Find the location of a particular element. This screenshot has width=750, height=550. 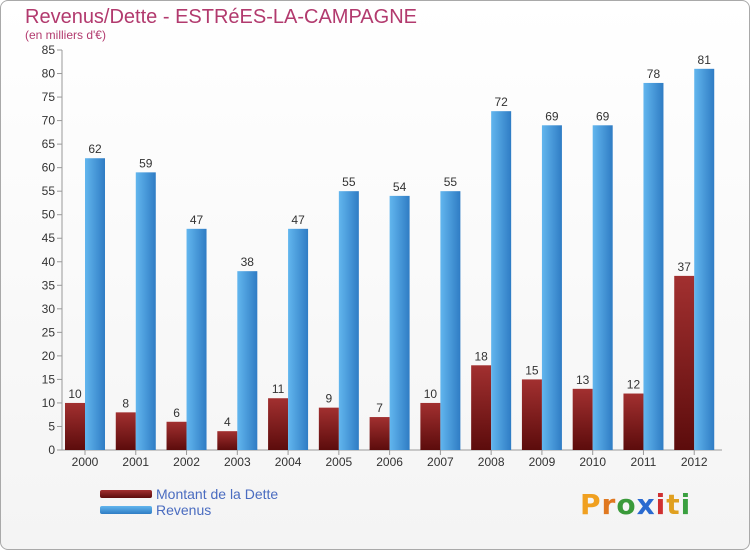

x-tick-label: 2006 is located at coordinates (389, 462).